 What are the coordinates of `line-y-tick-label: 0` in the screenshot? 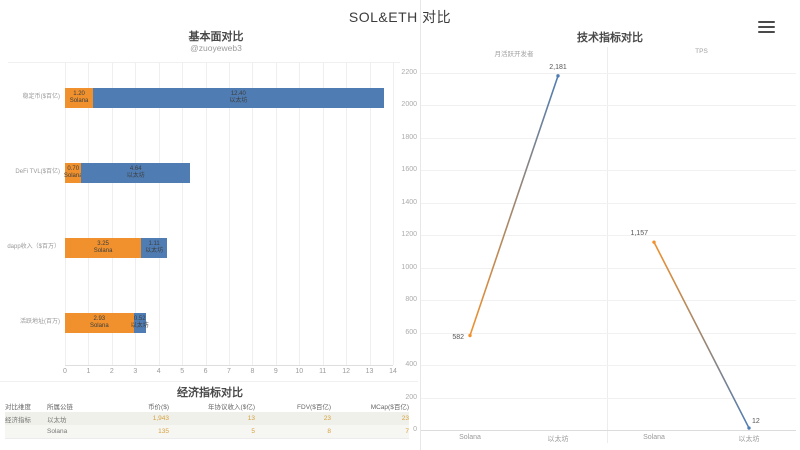 It's located at (415, 429).